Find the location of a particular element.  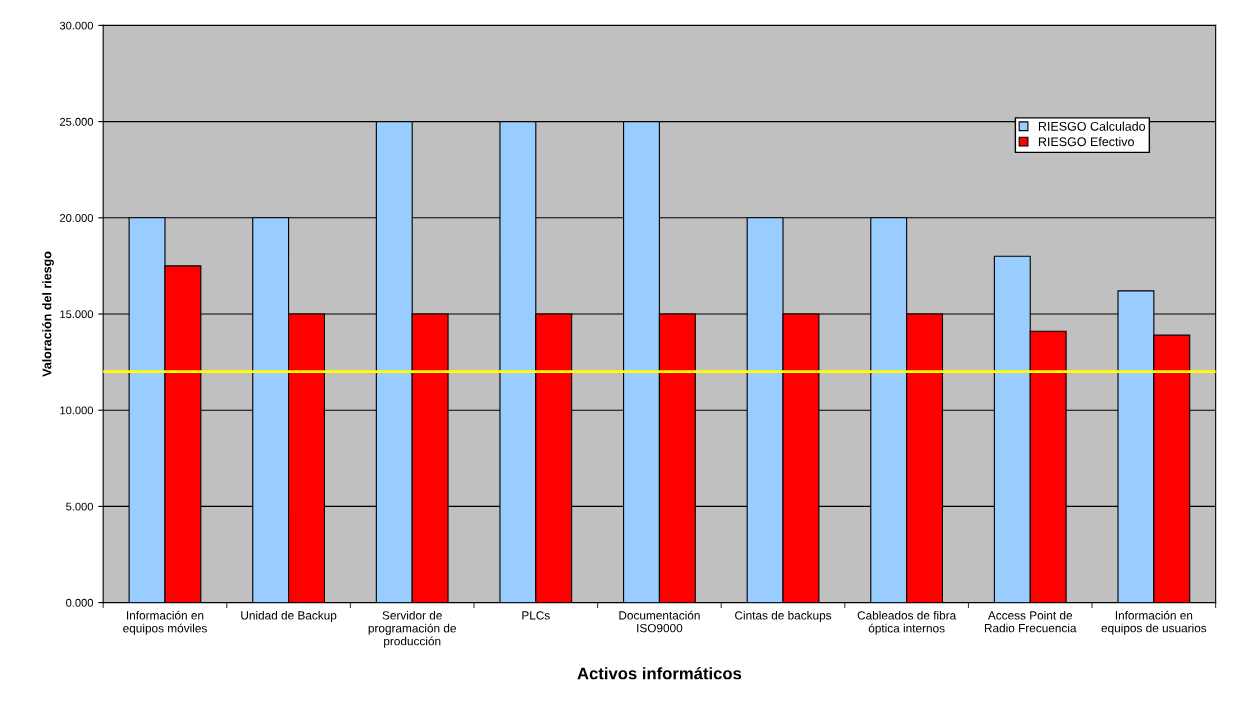

y-tick-label: 20.000 is located at coordinates (77, 218).